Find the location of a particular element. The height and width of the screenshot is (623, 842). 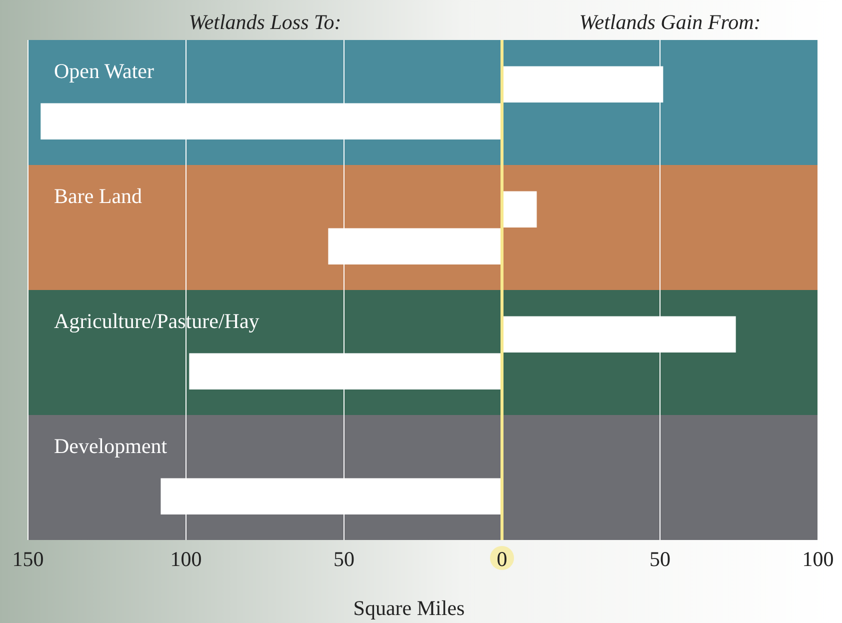

bar is located at coordinates (519, 209).